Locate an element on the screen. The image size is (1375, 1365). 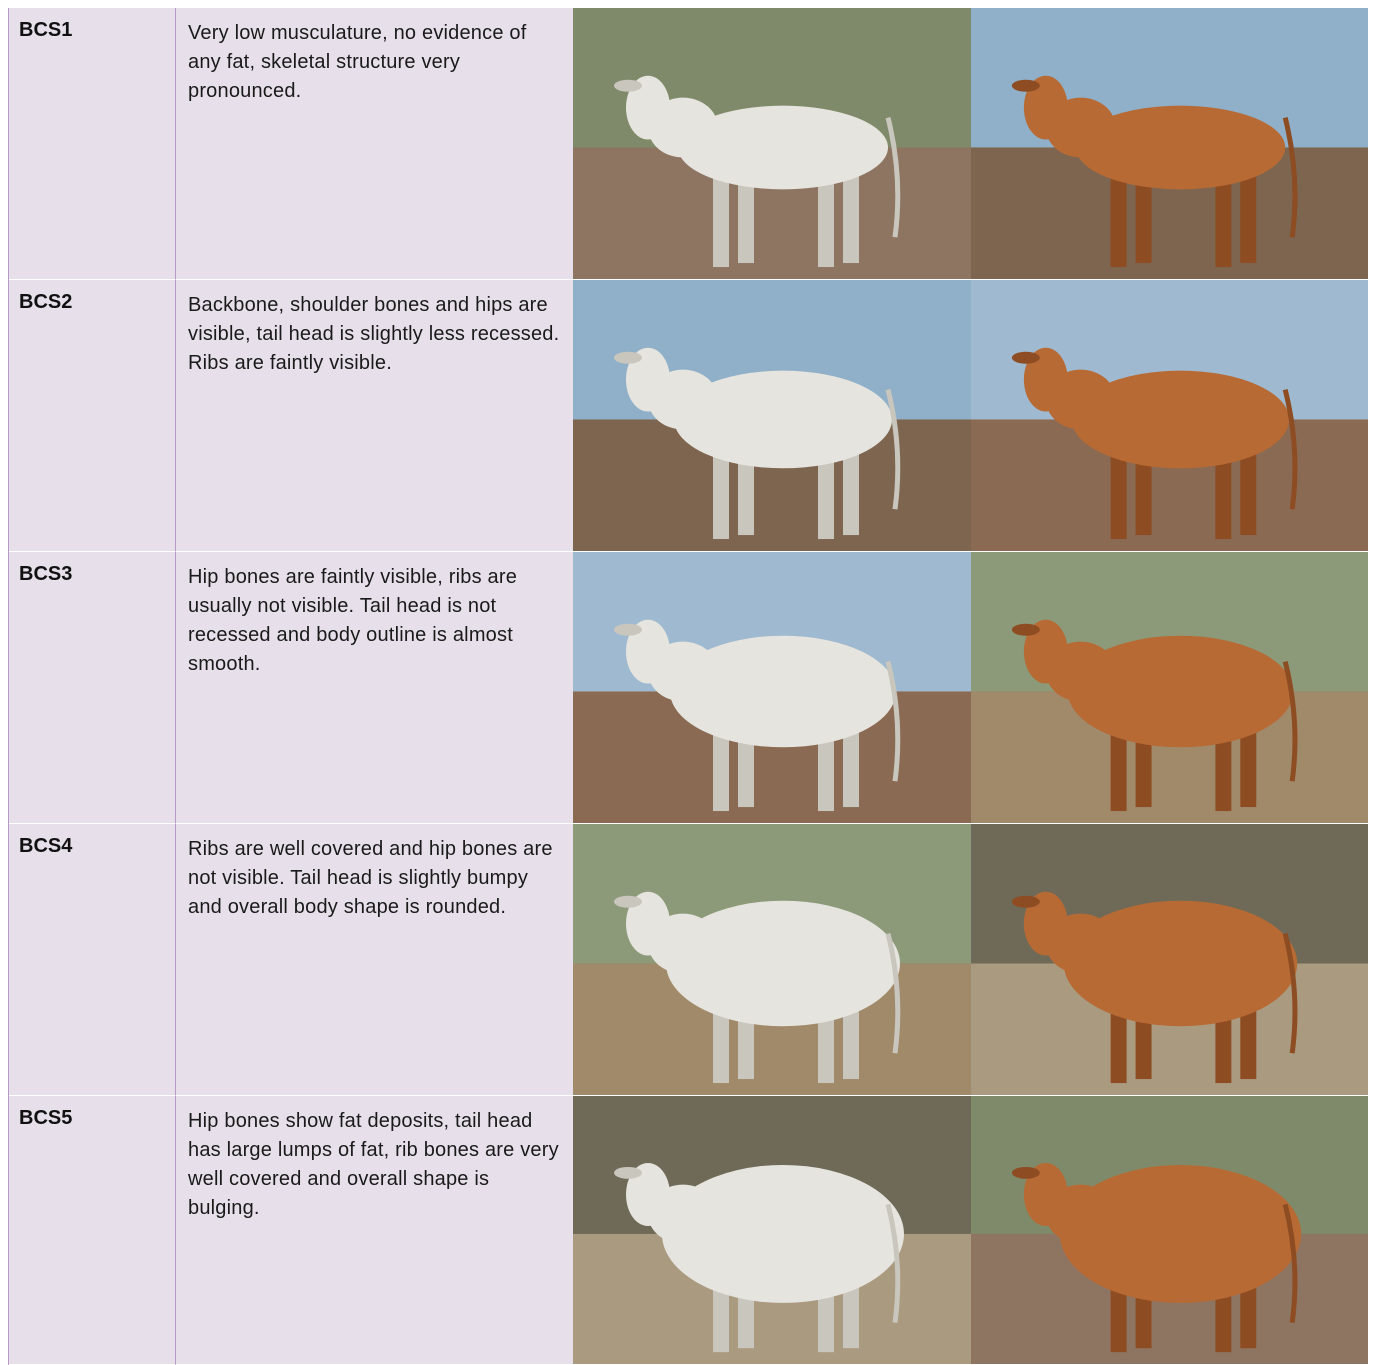
bcs-label: BCS4 is located at coordinates (92, 960).